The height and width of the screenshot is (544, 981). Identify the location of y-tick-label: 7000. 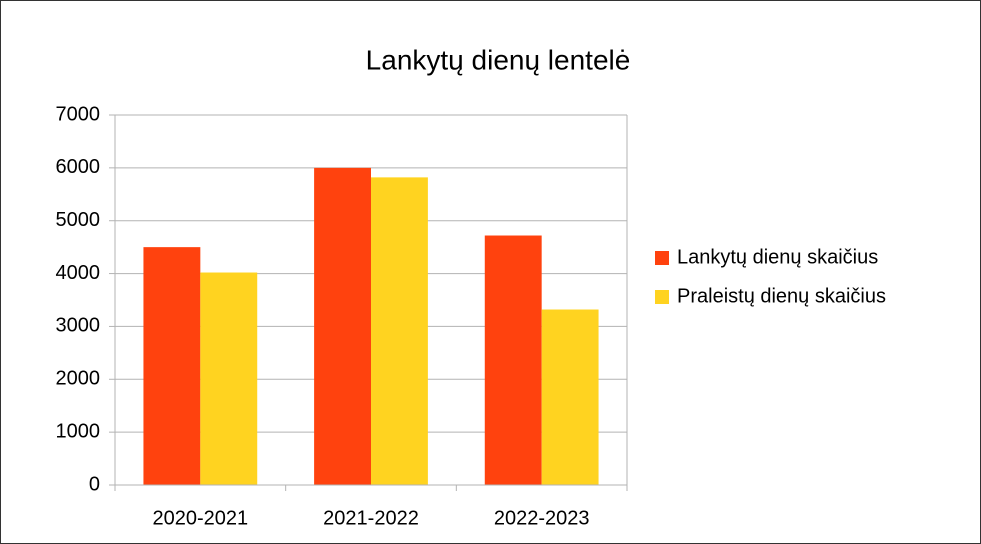
(78, 114).